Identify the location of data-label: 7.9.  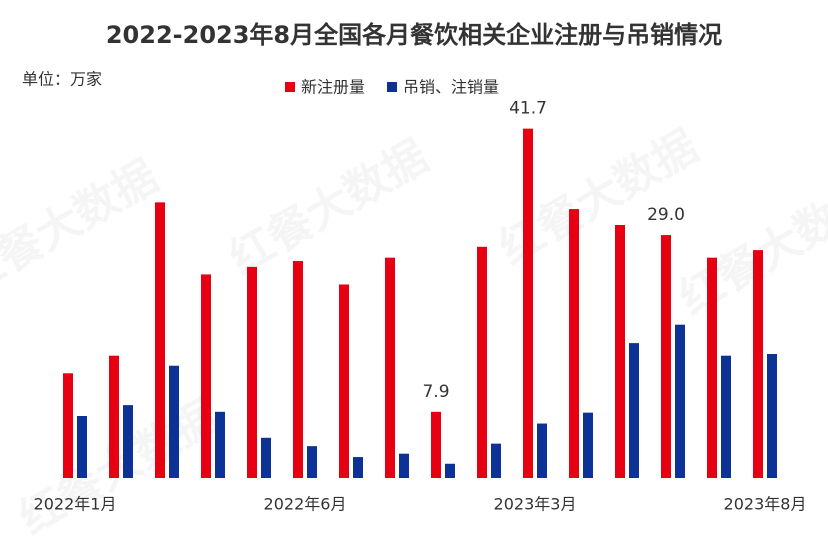
(435, 392).